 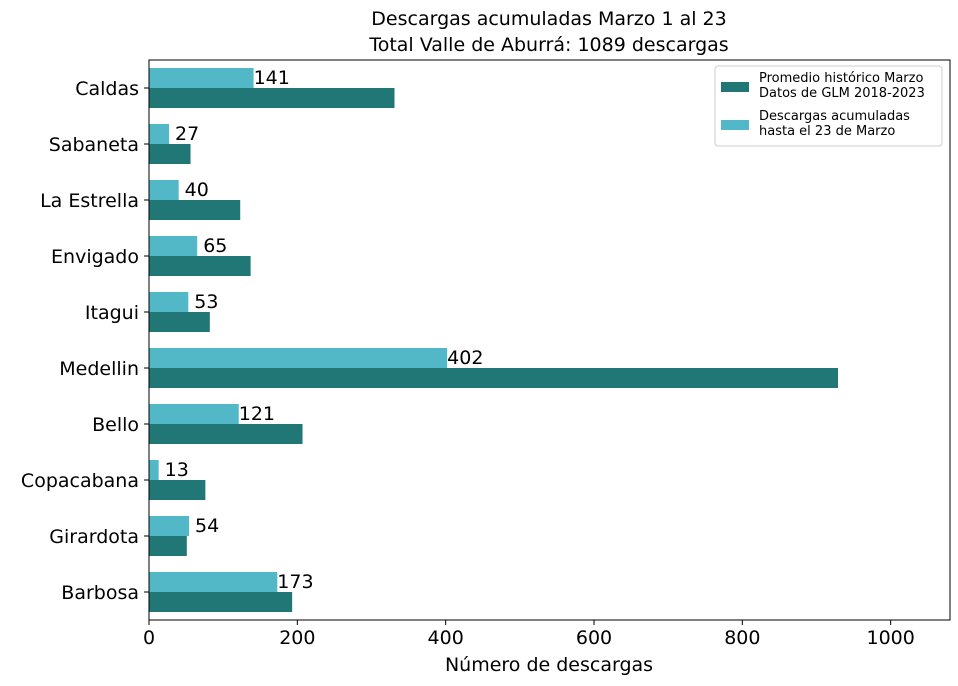 I want to click on x-tick-labels: 0 200 400 600 800 1000, so click(x=529, y=638).